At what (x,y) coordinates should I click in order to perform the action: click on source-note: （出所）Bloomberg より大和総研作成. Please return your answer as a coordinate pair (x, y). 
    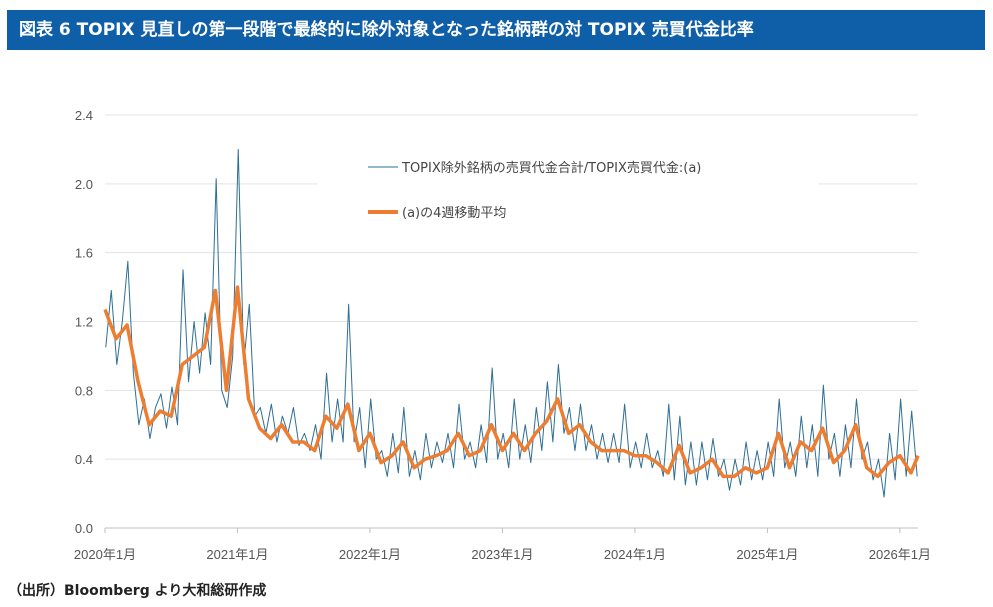
    Looking at the image, I should click on (137, 591).